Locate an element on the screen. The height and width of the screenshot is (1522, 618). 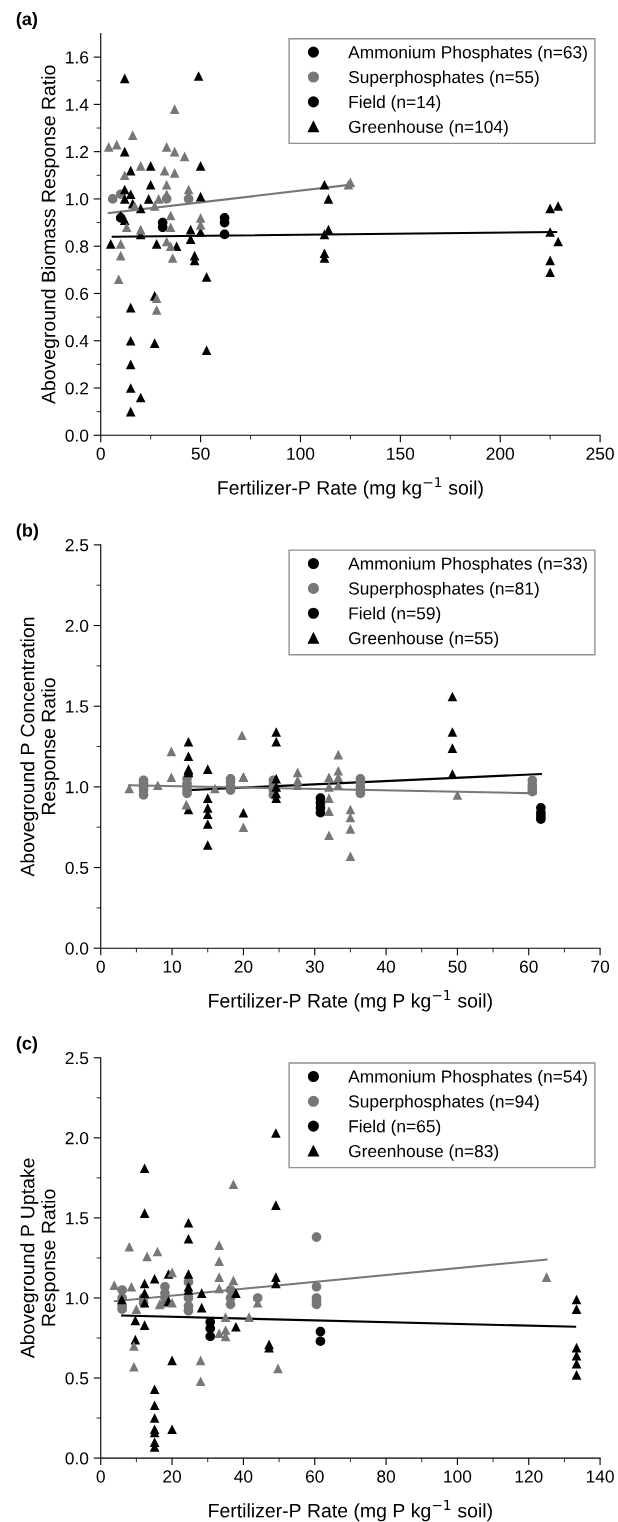
annotation: Field (n=59) is located at coordinates (395, 614).